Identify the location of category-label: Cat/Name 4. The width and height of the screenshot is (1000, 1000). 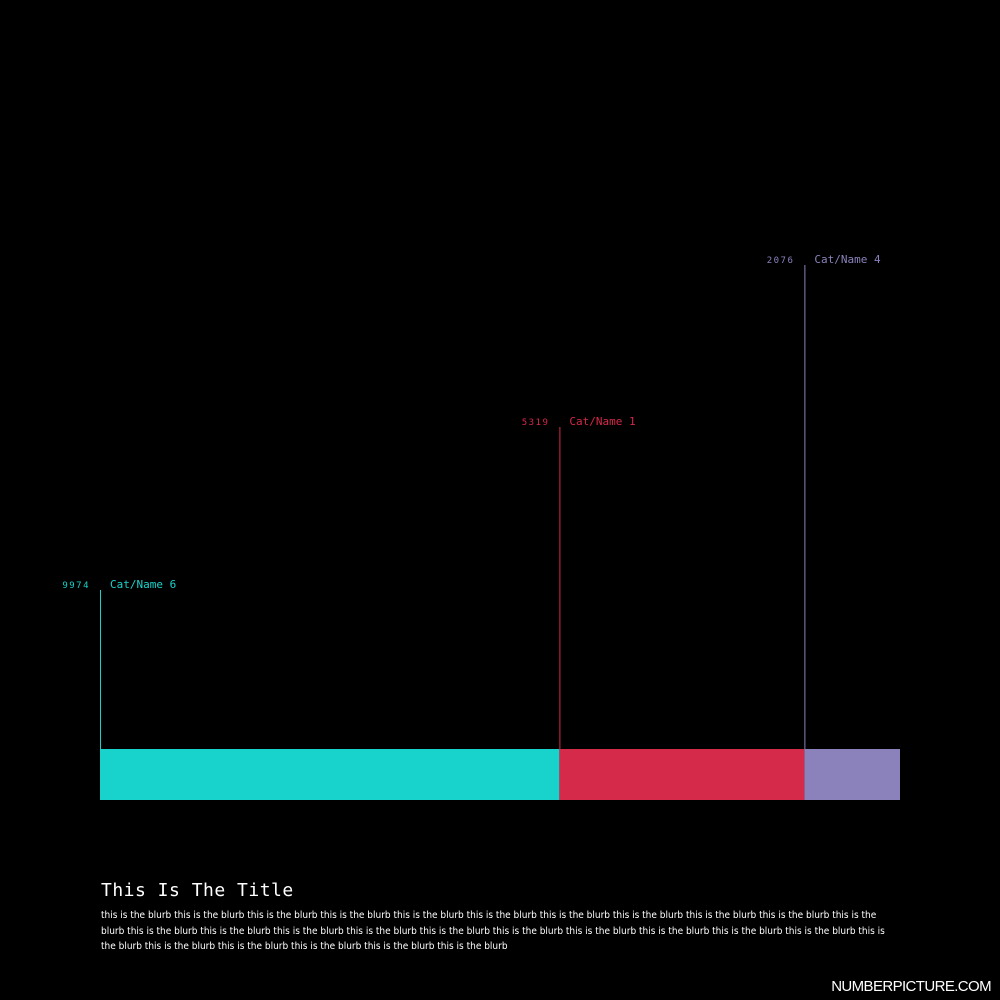
(847, 259).